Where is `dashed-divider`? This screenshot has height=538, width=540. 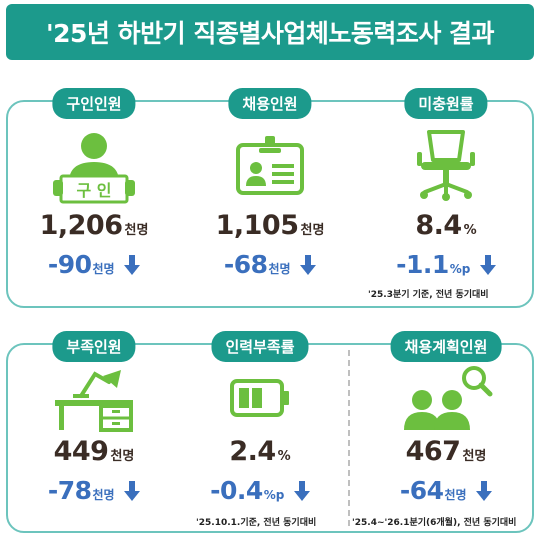
dashed-divider is located at coordinates (349, 438).